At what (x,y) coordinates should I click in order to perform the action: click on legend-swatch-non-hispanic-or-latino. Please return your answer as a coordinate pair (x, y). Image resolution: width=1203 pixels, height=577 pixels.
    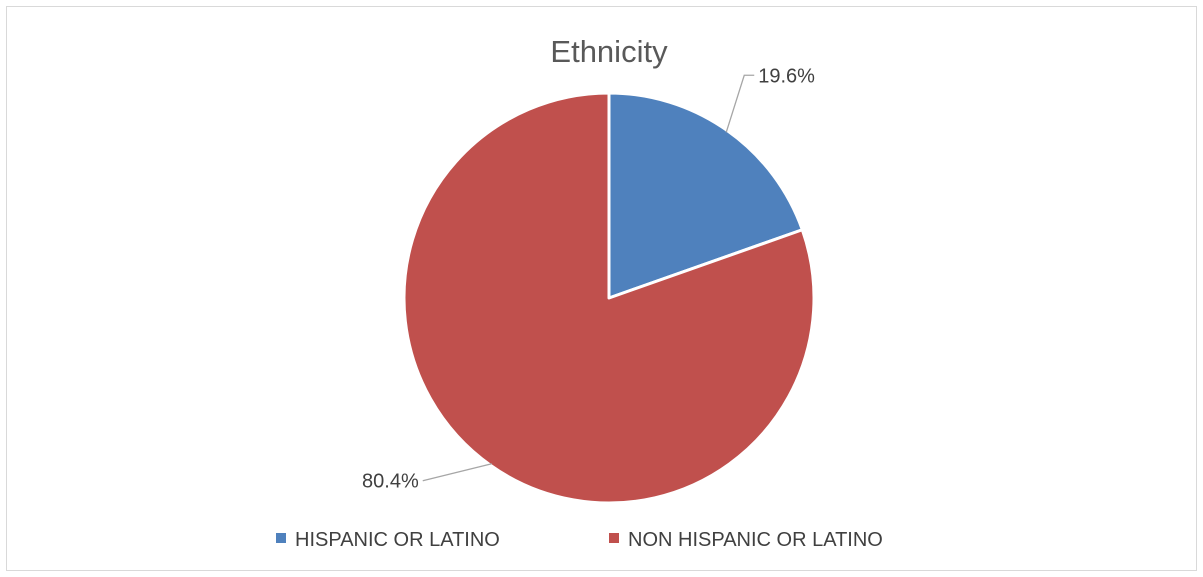
    Looking at the image, I should click on (614, 538).